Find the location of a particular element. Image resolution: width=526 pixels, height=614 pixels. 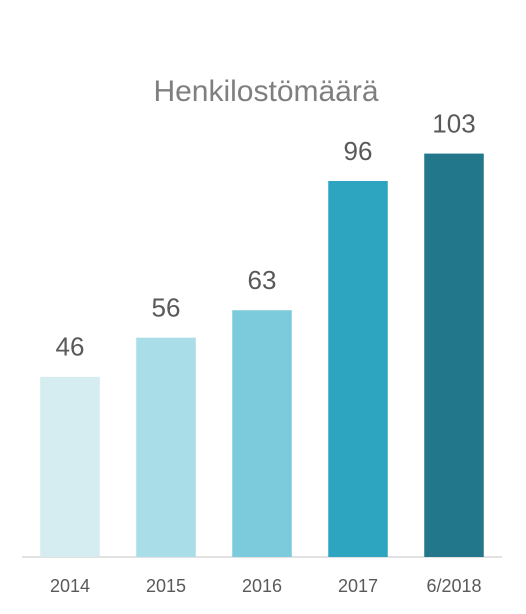

x-tick-label: 2015 is located at coordinates (166, 586).